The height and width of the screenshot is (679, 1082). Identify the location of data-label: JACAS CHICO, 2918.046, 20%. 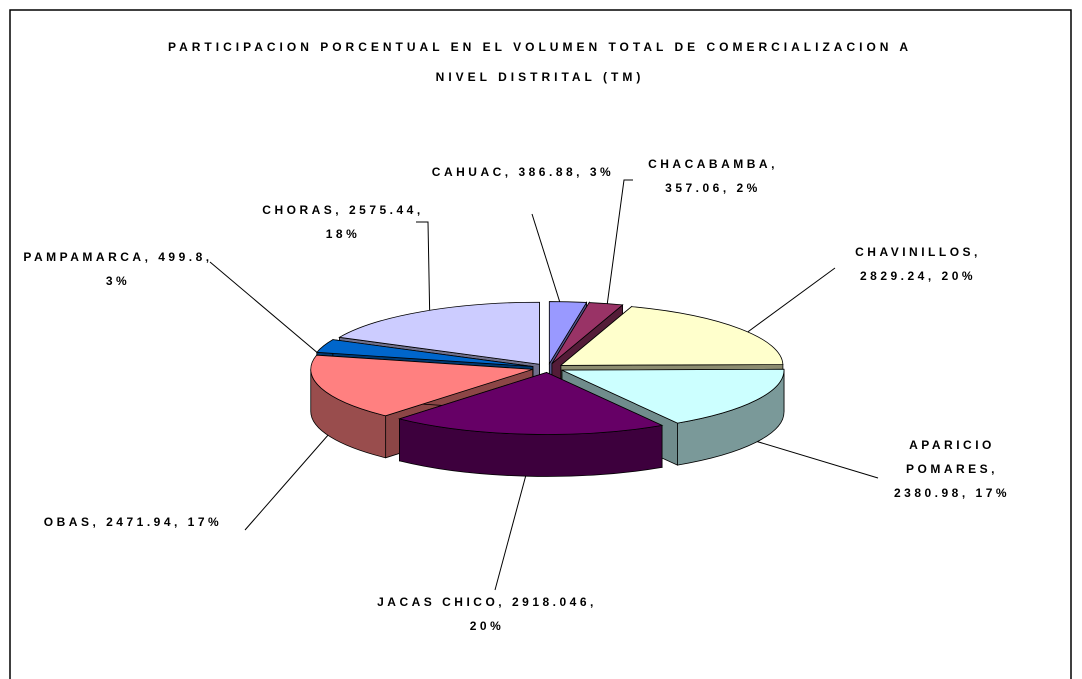
(487, 614).